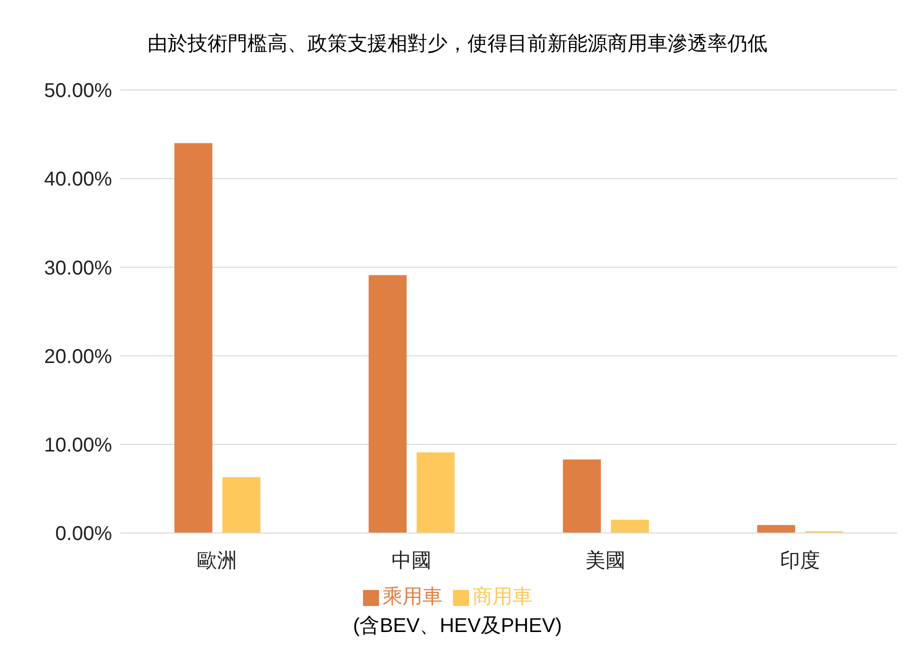 The width and height of the screenshot is (915, 657). Describe the element at coordinates (411, 561) in the screenshot. I see `x-tick-label: 中國` at that location.